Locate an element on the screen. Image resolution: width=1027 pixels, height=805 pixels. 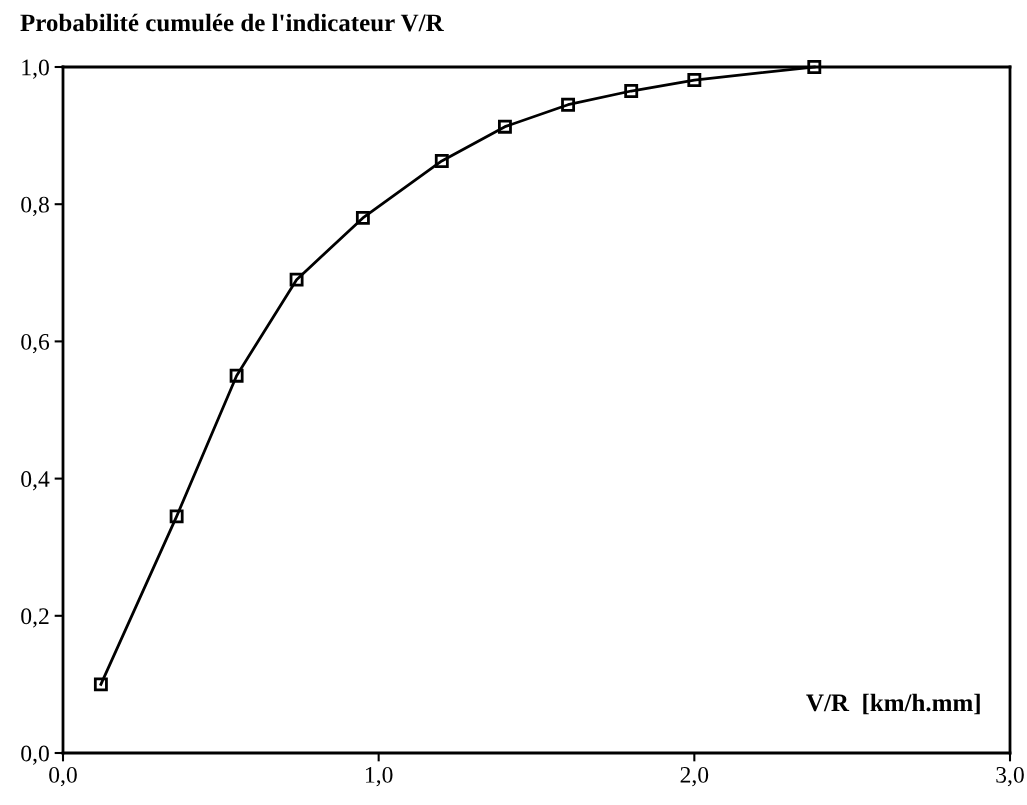
y-tick-label: 0,8 is located at coordinates (35, 206).